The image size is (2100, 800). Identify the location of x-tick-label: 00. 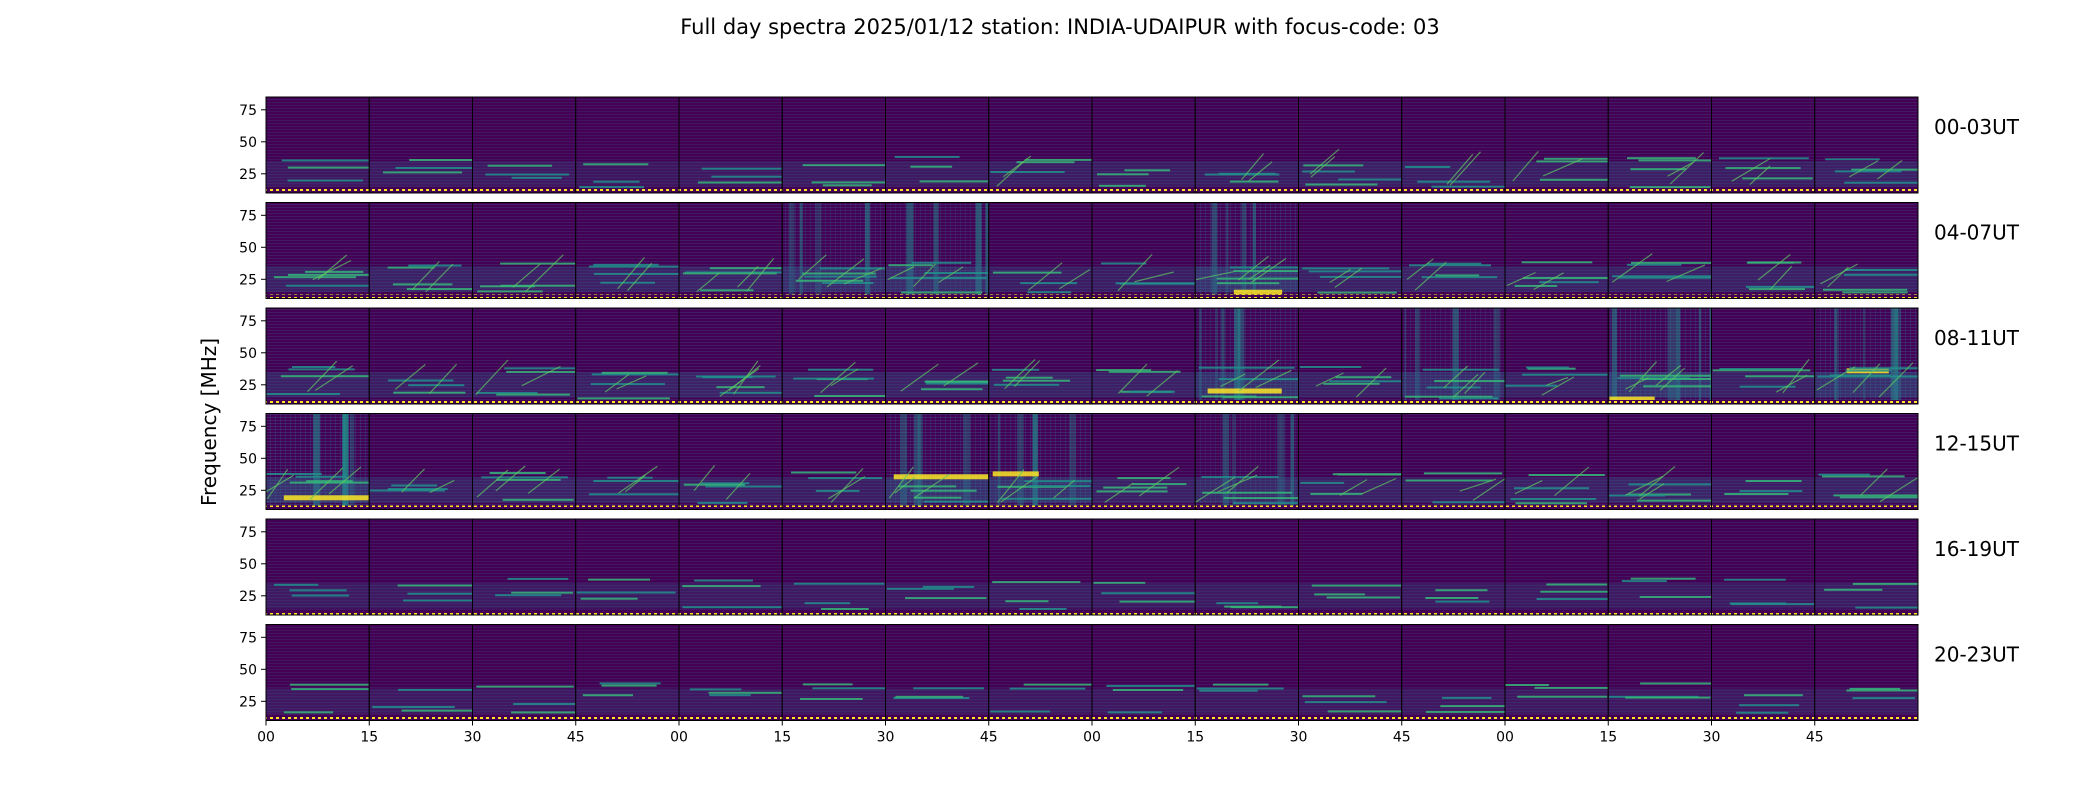
(679, 738).